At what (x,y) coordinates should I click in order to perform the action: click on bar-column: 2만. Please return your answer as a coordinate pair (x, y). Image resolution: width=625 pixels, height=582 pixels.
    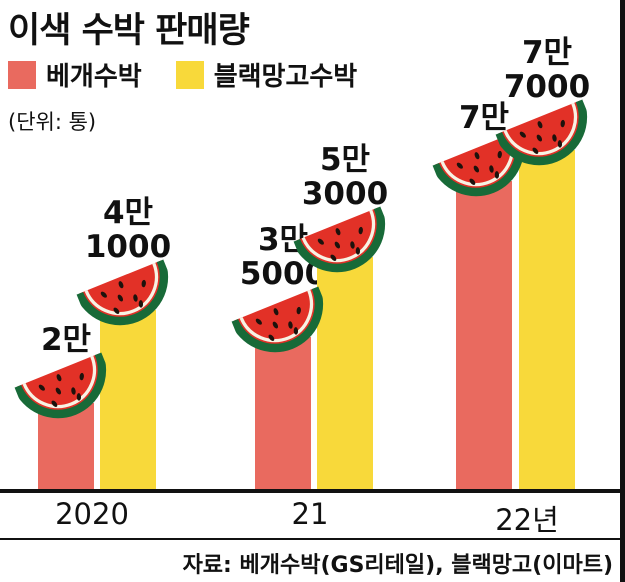
    Looking at the image, I should click on (66, 406).